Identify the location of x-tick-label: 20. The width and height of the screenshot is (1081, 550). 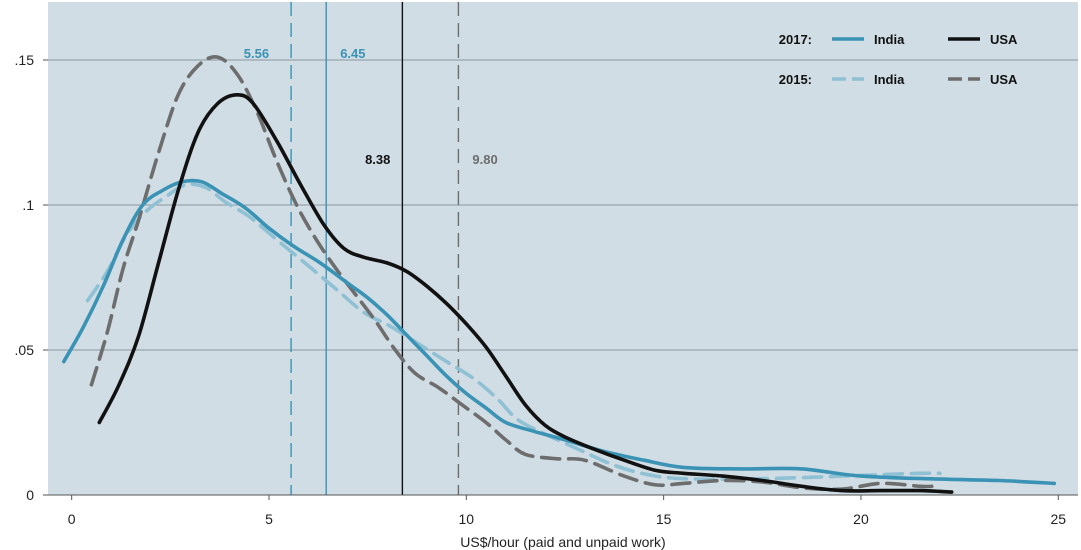
(861, 519).